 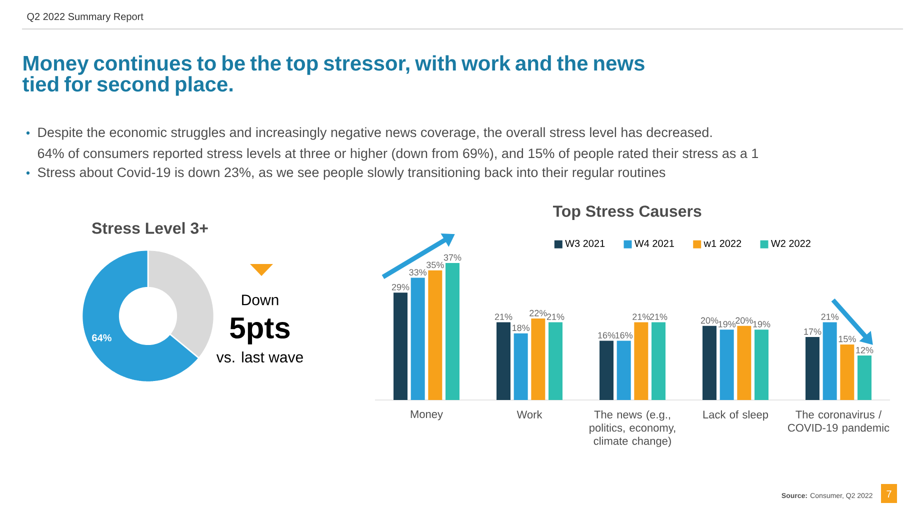 I want to click on data-label: 12%, so click(x=865, y=350).